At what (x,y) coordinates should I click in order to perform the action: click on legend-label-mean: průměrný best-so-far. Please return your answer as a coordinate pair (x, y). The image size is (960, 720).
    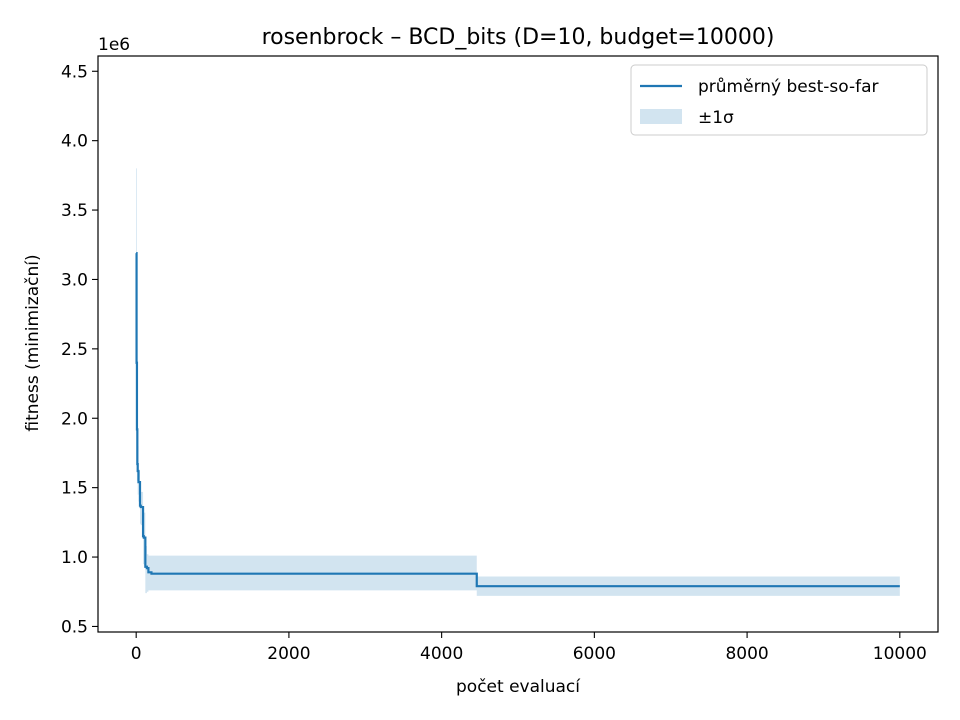
    Looking at the image, I should click on (788, 87).